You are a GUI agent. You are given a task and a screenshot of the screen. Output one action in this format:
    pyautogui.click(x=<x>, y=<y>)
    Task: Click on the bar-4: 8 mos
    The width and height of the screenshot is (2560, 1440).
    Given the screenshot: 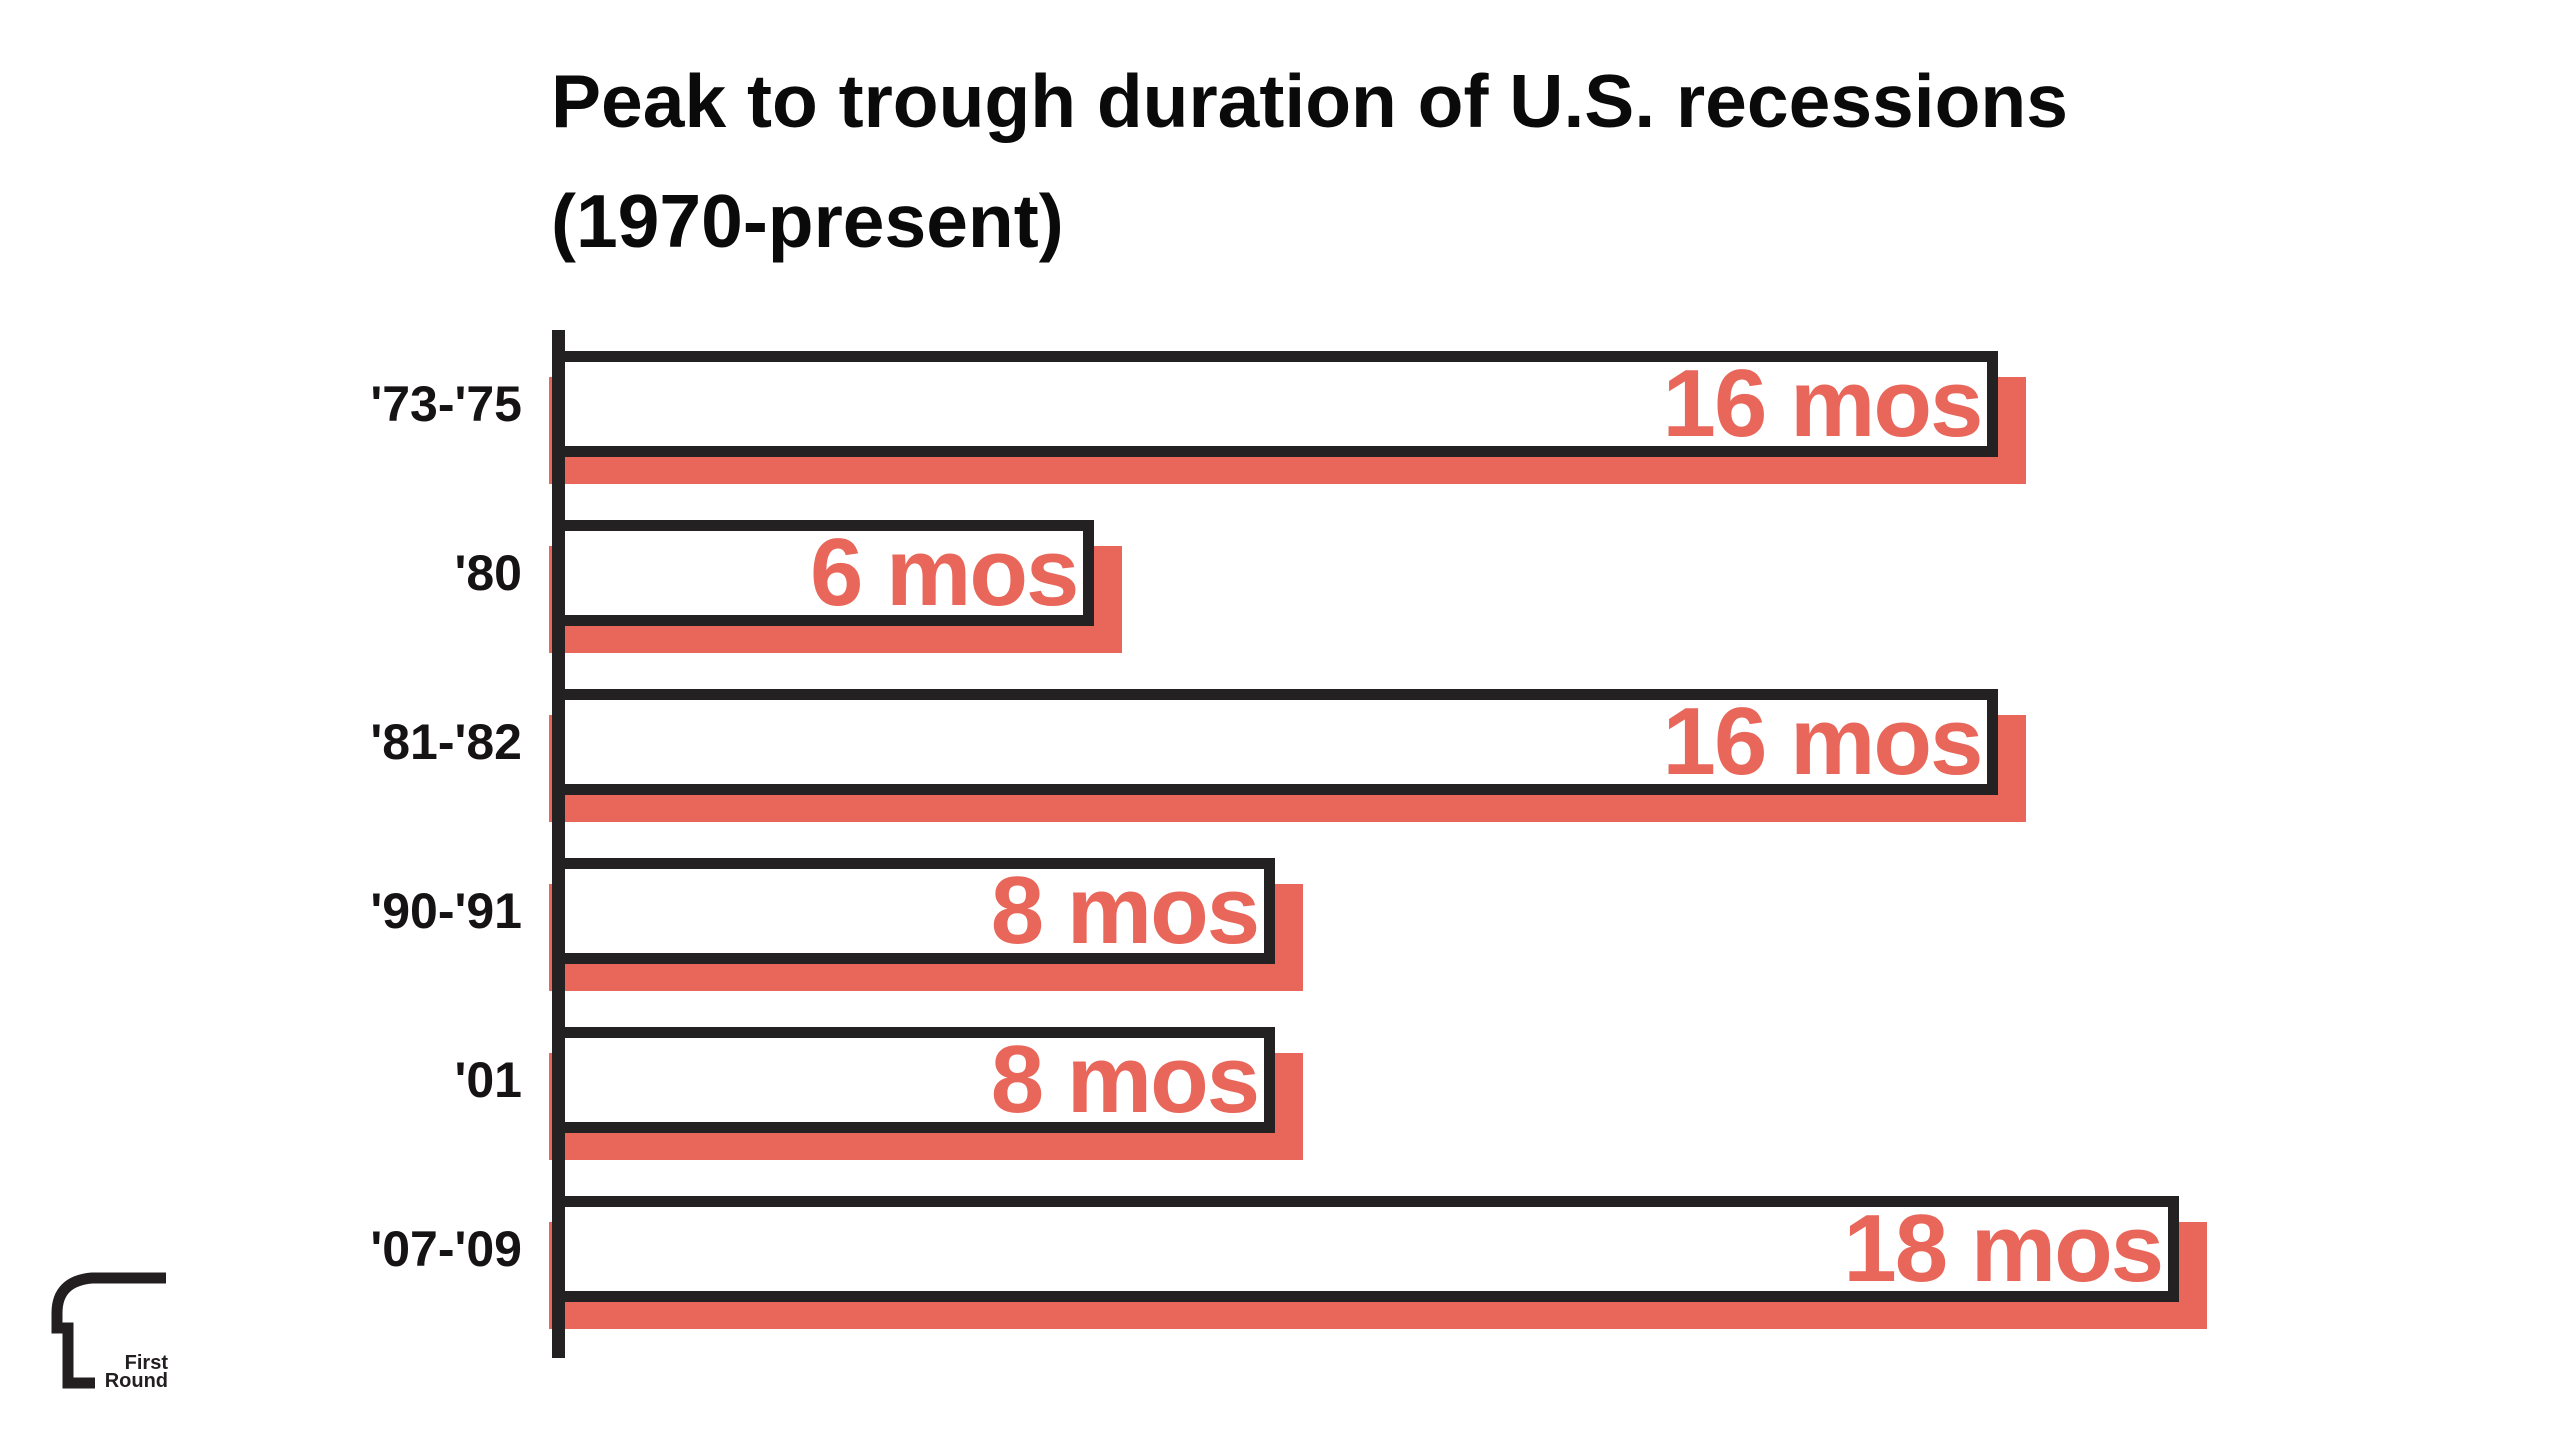 What is the action you would take?
    pyautogui.click(x=914, y=1079)
    